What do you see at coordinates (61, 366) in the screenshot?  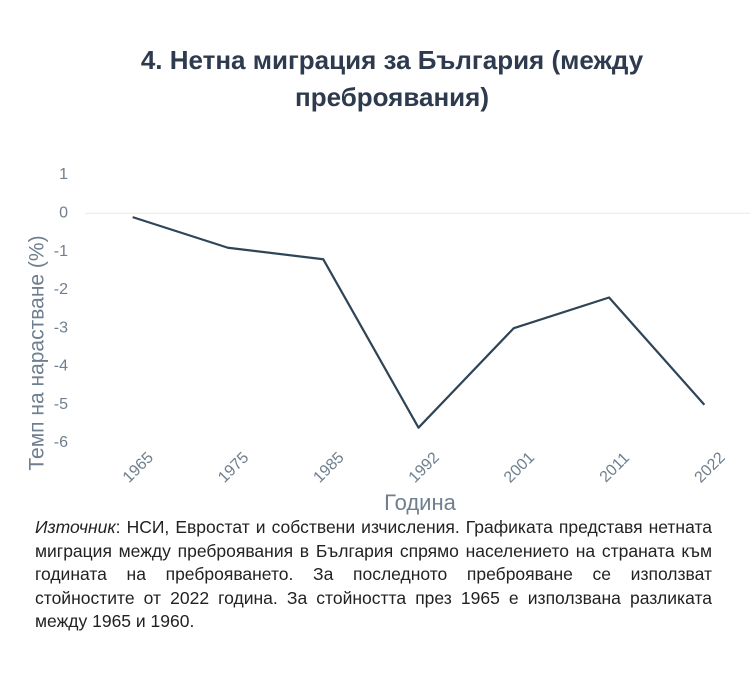 I see `y-tick-label: -4` at bounding box center [61, 366].